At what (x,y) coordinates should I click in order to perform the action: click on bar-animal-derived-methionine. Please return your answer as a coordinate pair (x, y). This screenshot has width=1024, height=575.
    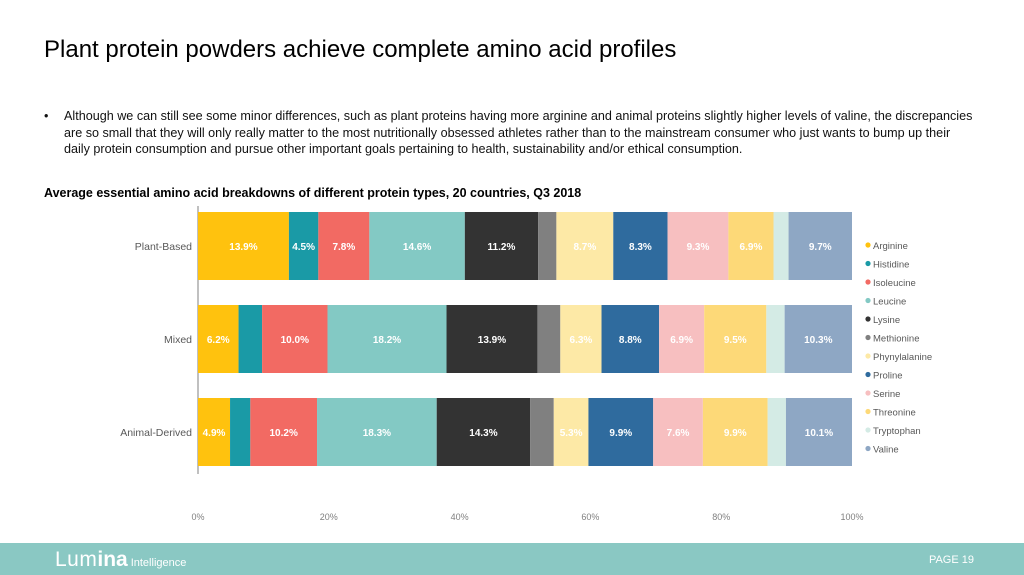
    Looking at the image, I should click on (542, 432).